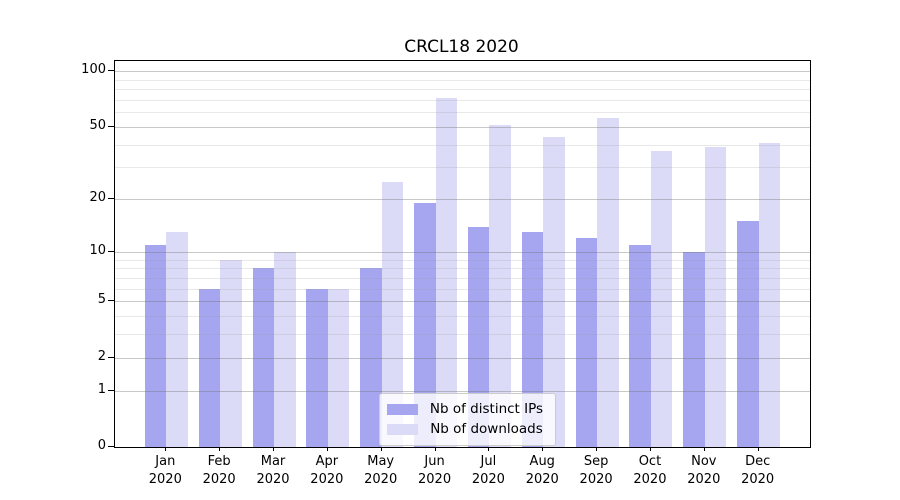  Describe the element at coordinates (285, 349) in the screenshot. I see `bar-downloads-mar` at that location.